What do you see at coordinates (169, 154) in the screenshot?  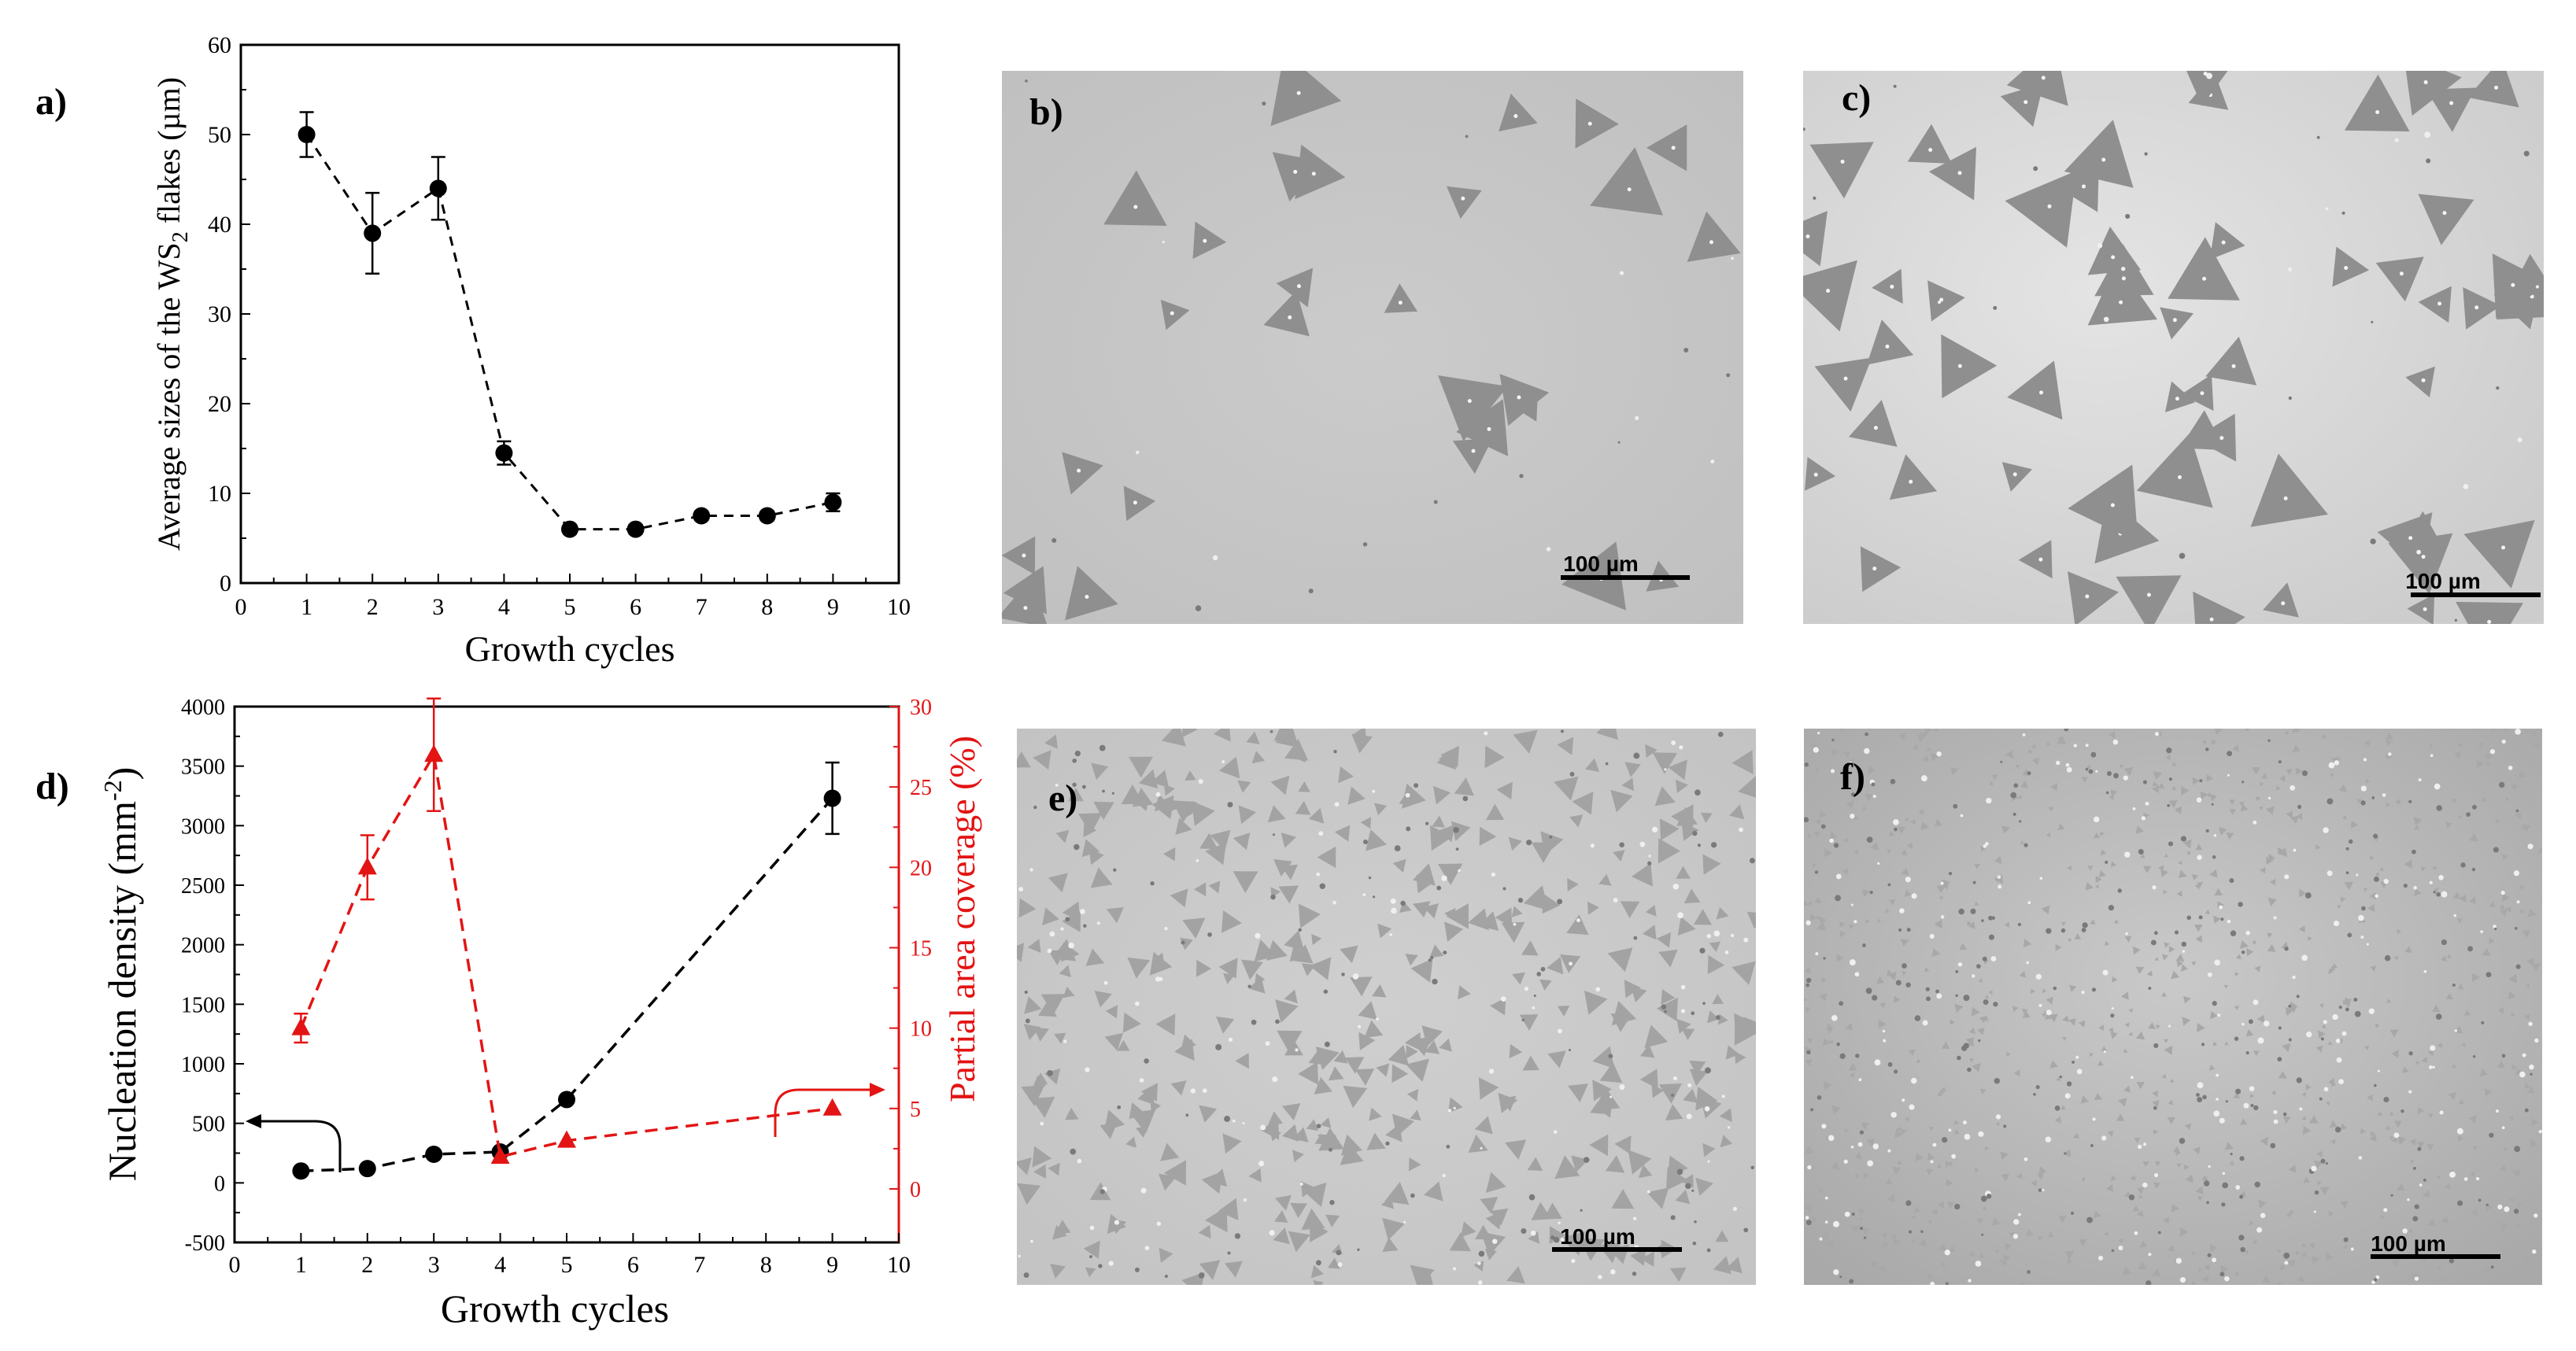 I see `chart-a-ylabel-post: flakes (µm)` at bounding box center [169, 154].